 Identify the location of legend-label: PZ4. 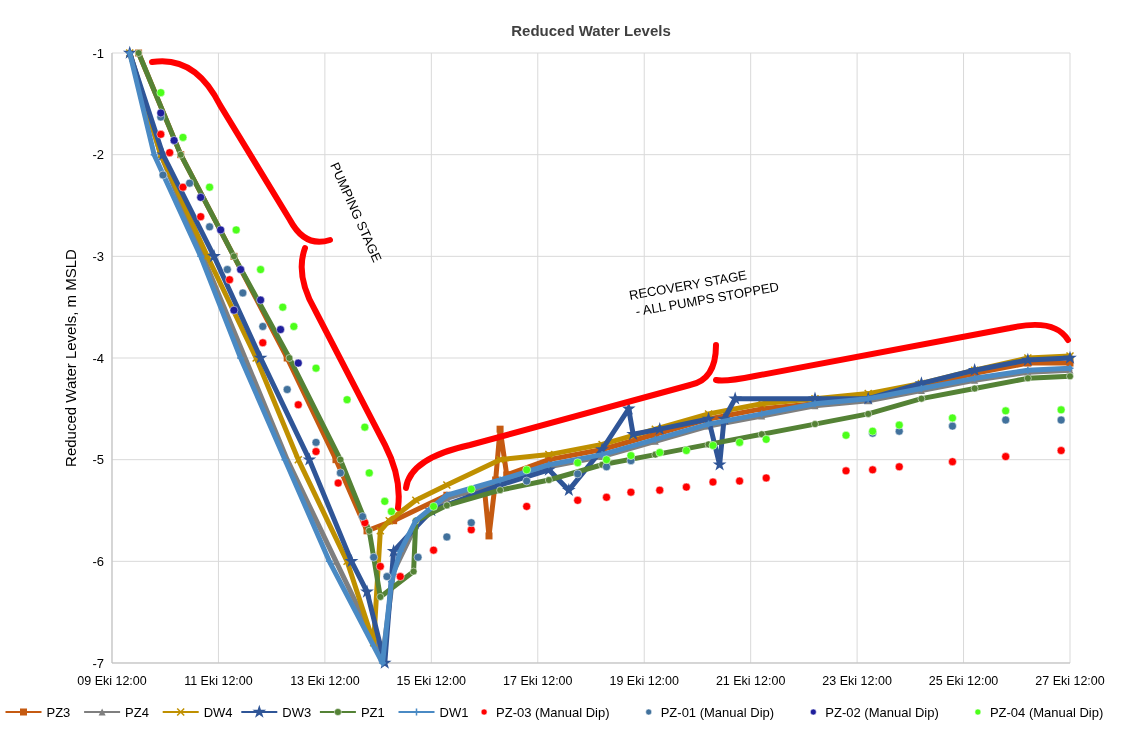
(137, 712).